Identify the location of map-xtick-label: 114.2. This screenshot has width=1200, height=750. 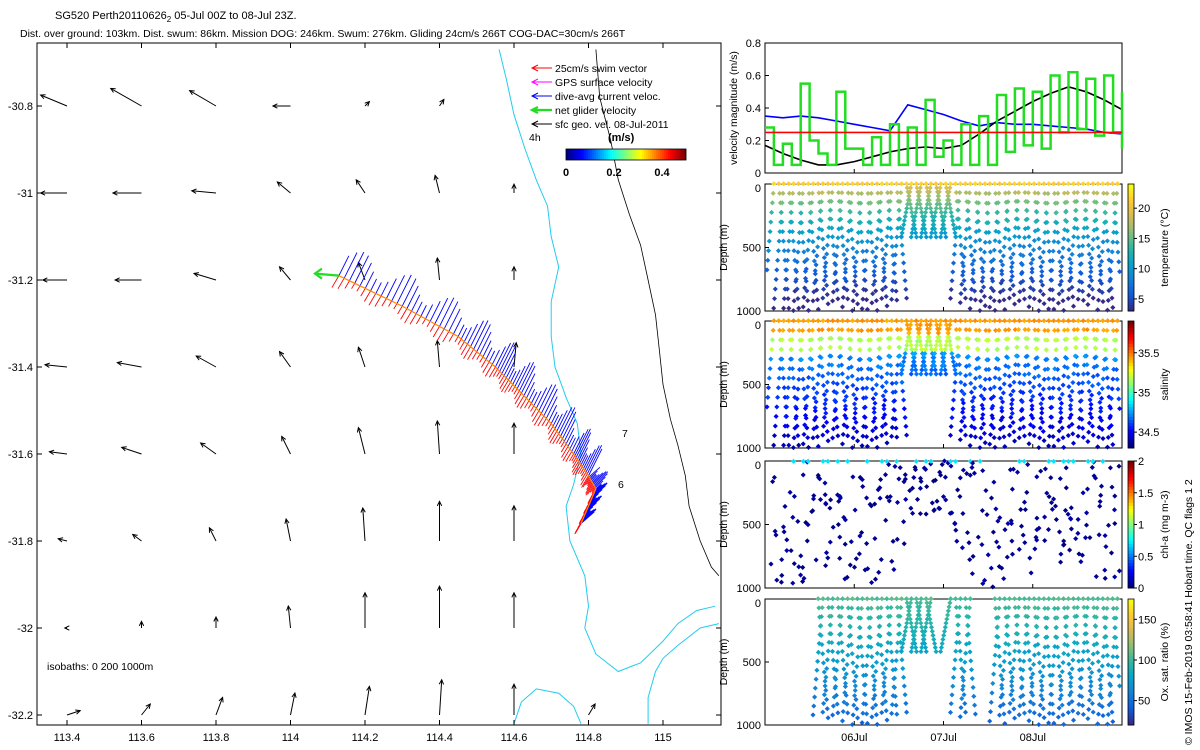
(365, 738).